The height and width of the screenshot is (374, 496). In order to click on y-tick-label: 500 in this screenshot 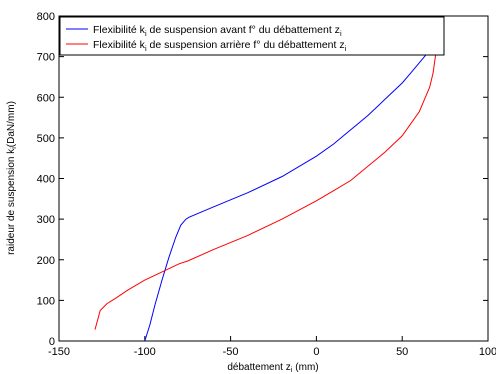, I will do `click(46, 139)`.